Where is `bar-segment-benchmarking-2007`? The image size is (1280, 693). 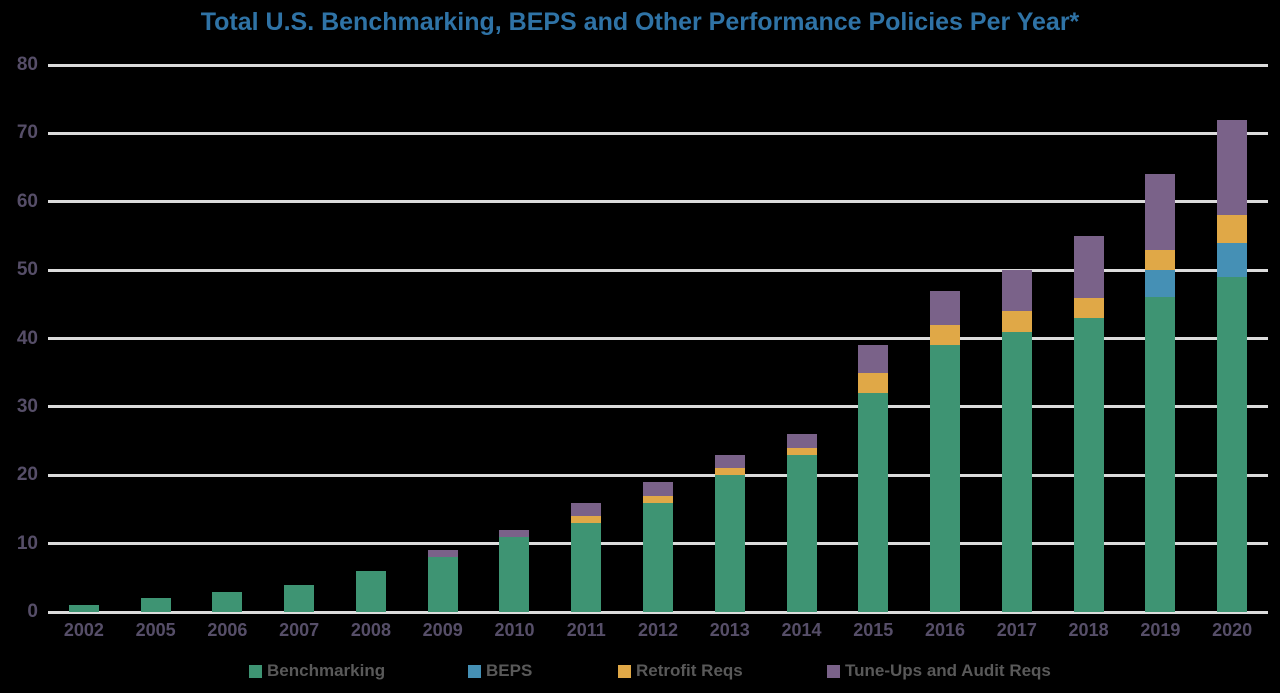
bar-segment-benchmarking-2007 is located at coordinates (299, 598).